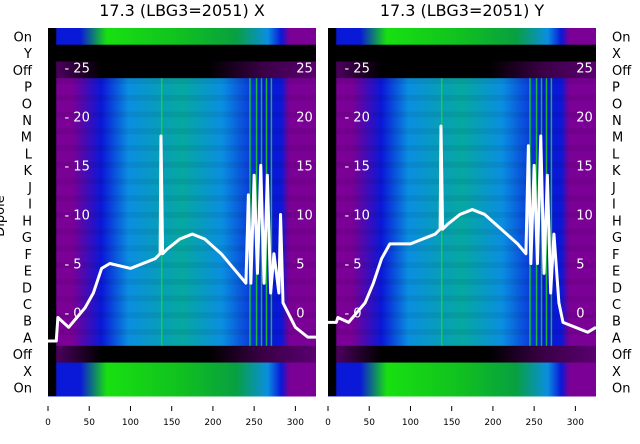 The height and width of the screenshot is (444, 640). What do you see at coordinates (617, 121) in the screenshot?
I see `row-label: N` at bounding box center [617, 121].